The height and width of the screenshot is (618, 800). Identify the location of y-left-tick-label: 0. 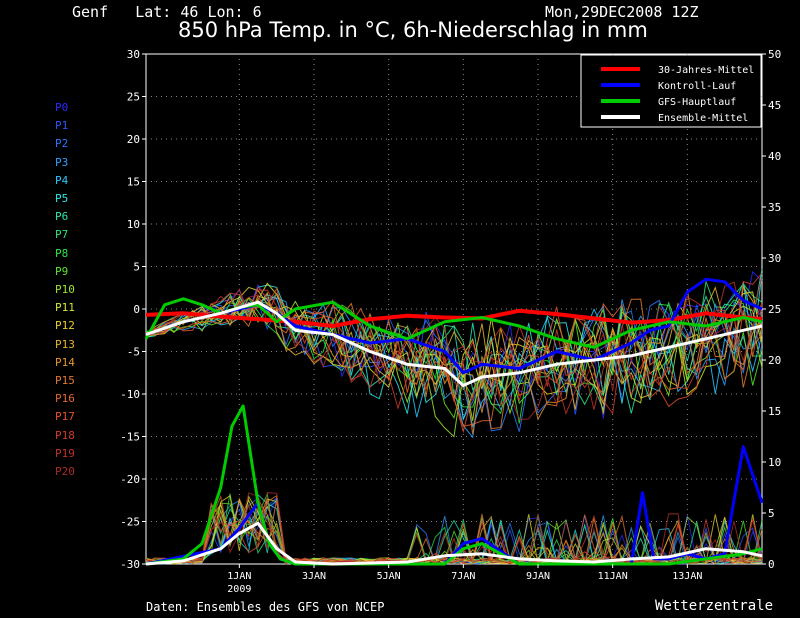
(136, 309).